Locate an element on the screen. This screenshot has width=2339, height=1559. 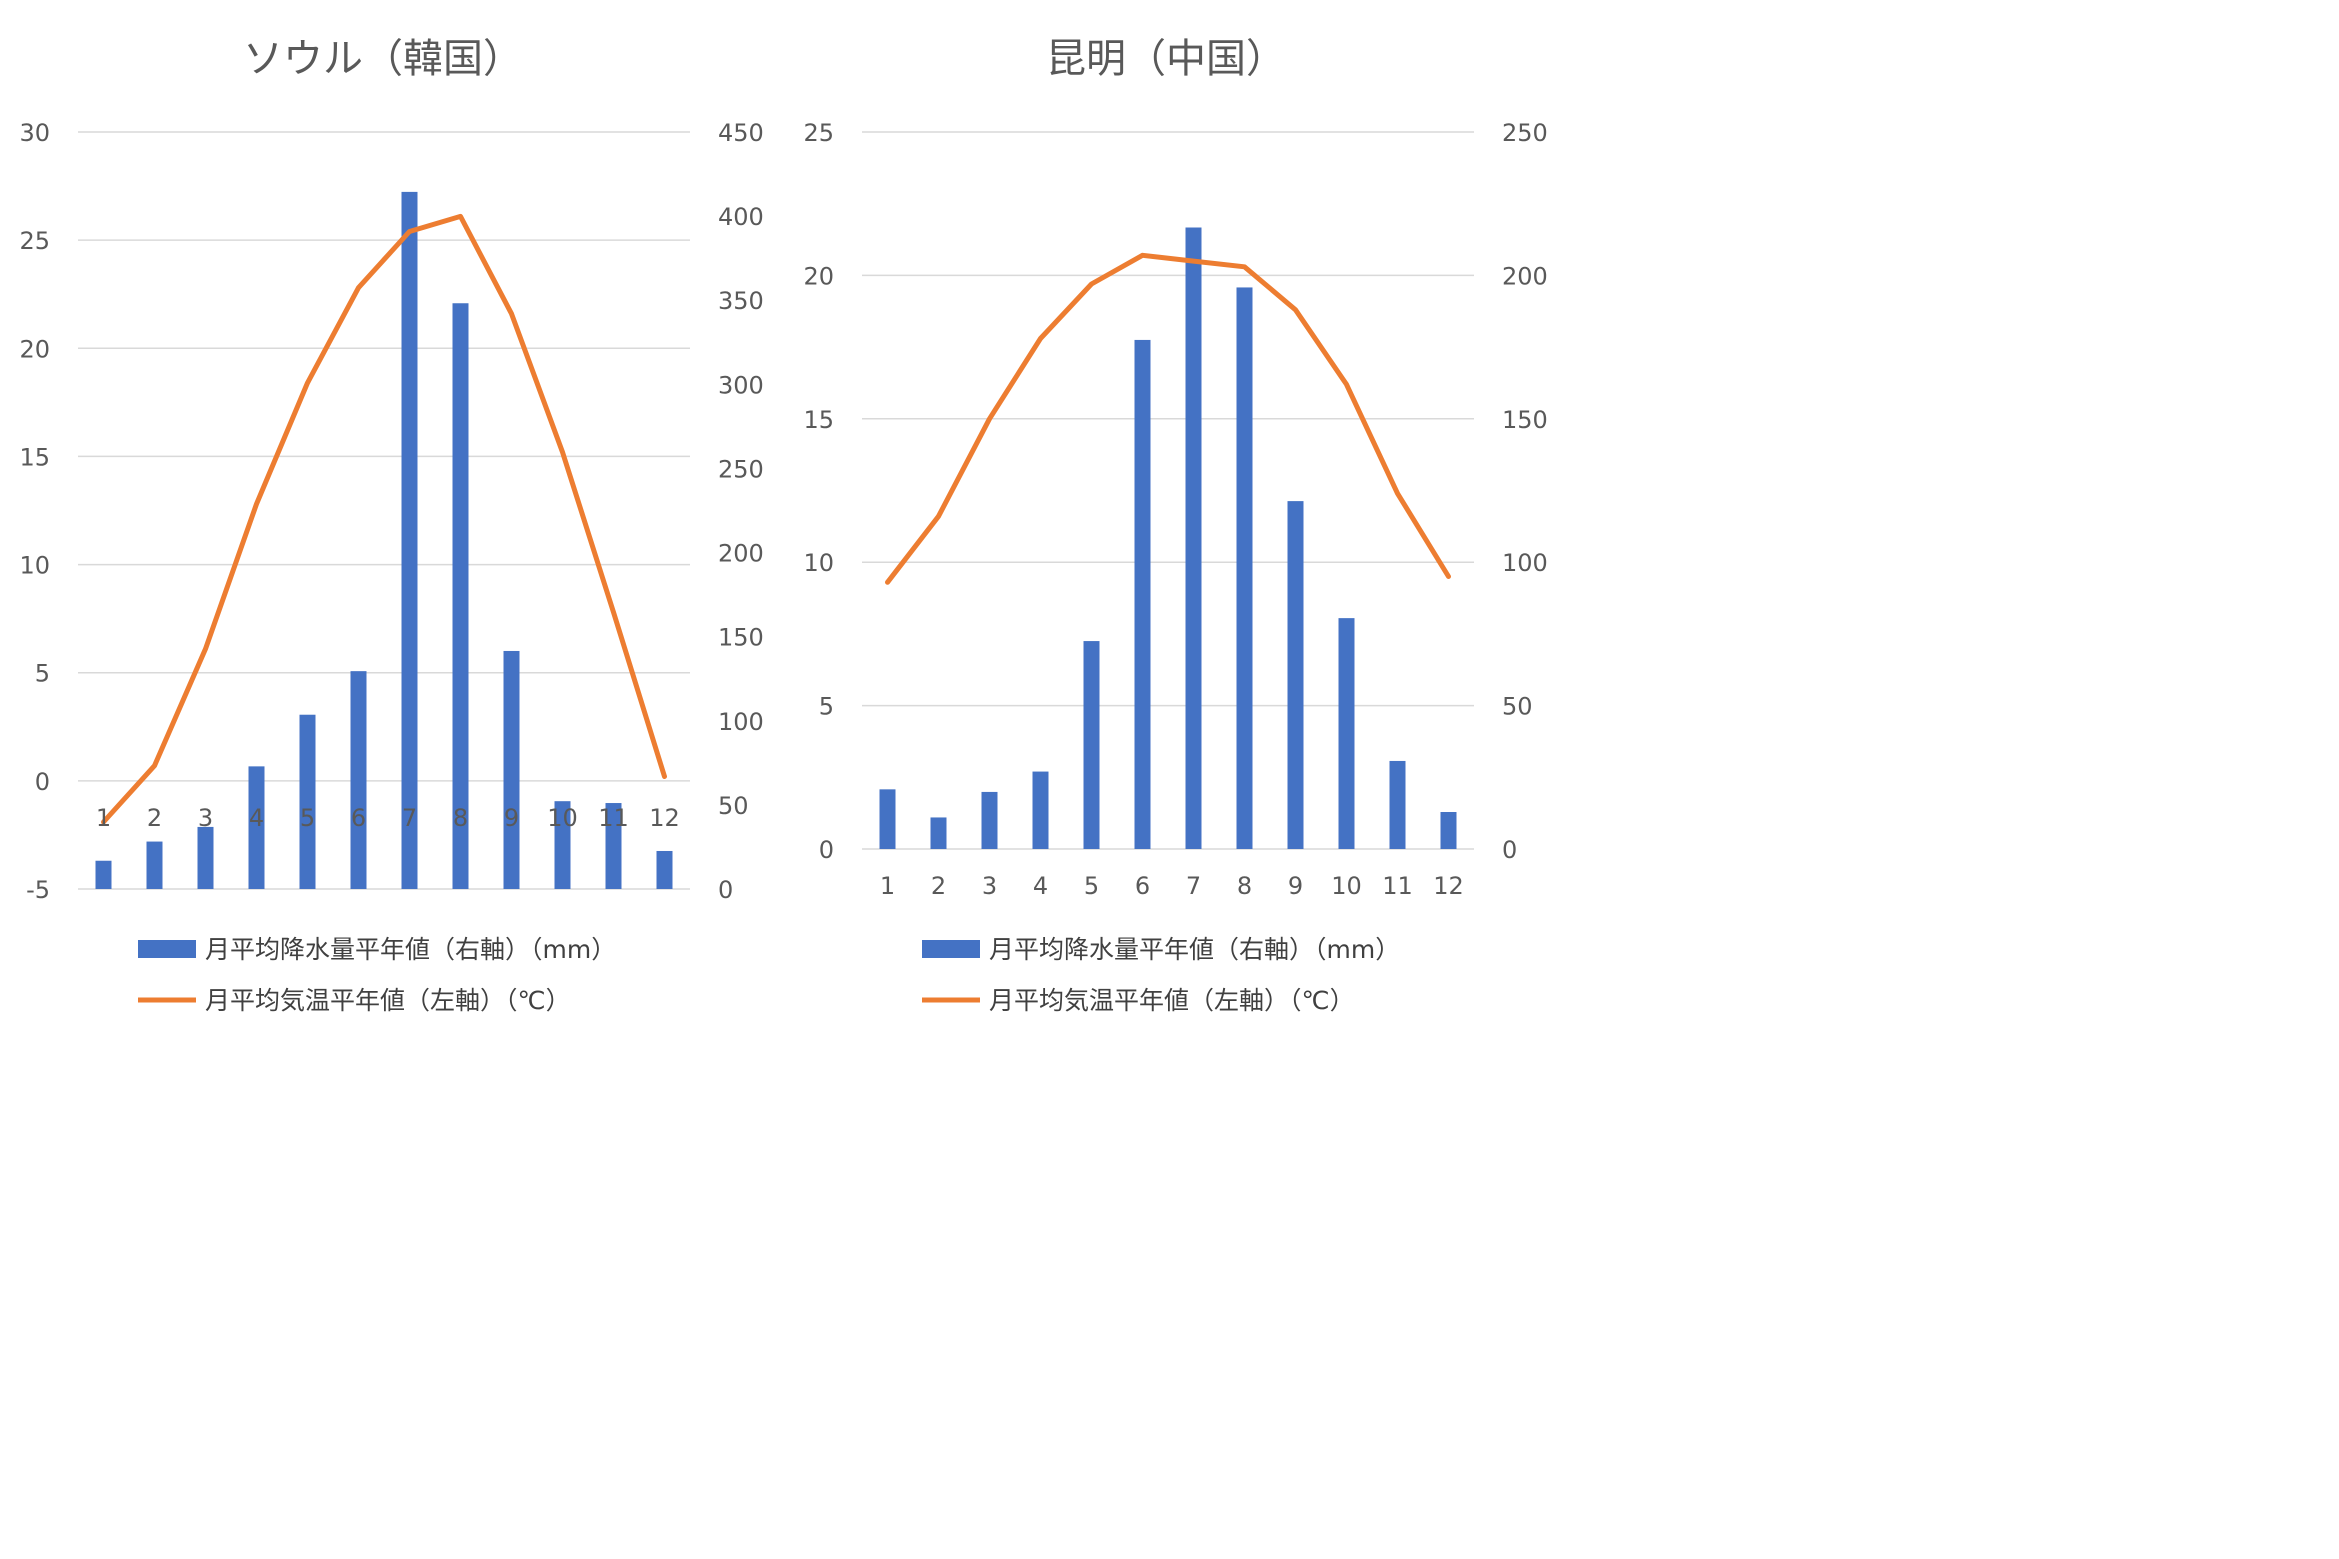
kunming-legend: 月平均降水量平年値（右軸）（mm） 月平均気温平年値（左軸）（℃） is located at coordinates (1161, 975).